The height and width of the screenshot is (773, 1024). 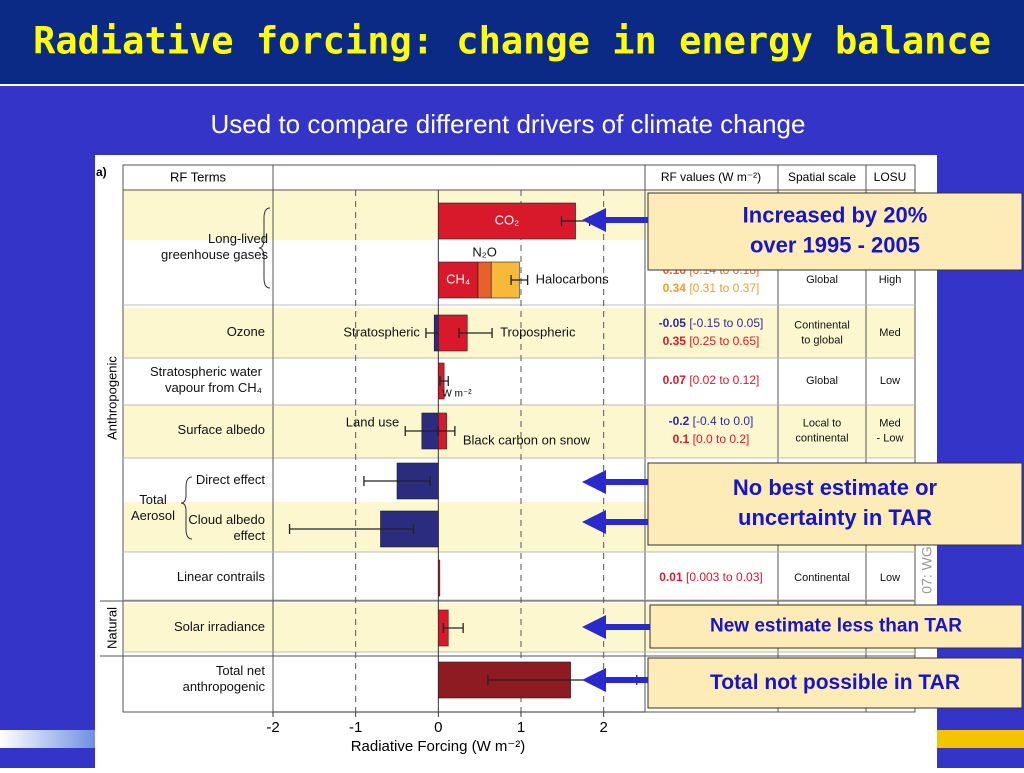 I want to click on spatial-scale: Continental, so click(x=822, y=578).